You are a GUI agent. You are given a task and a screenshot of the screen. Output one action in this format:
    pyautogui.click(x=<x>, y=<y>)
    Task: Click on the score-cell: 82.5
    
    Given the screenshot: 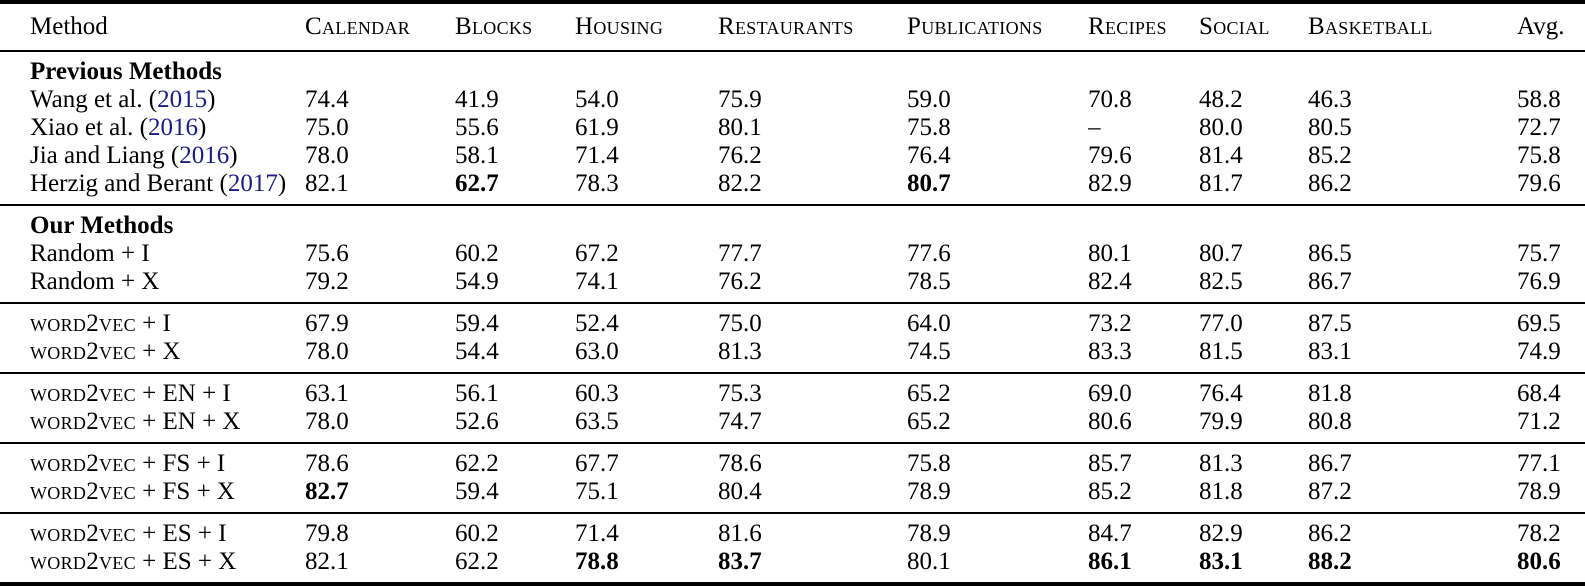 What is the action you would take?
    pyautogui.click(x=1221, y=281)
    